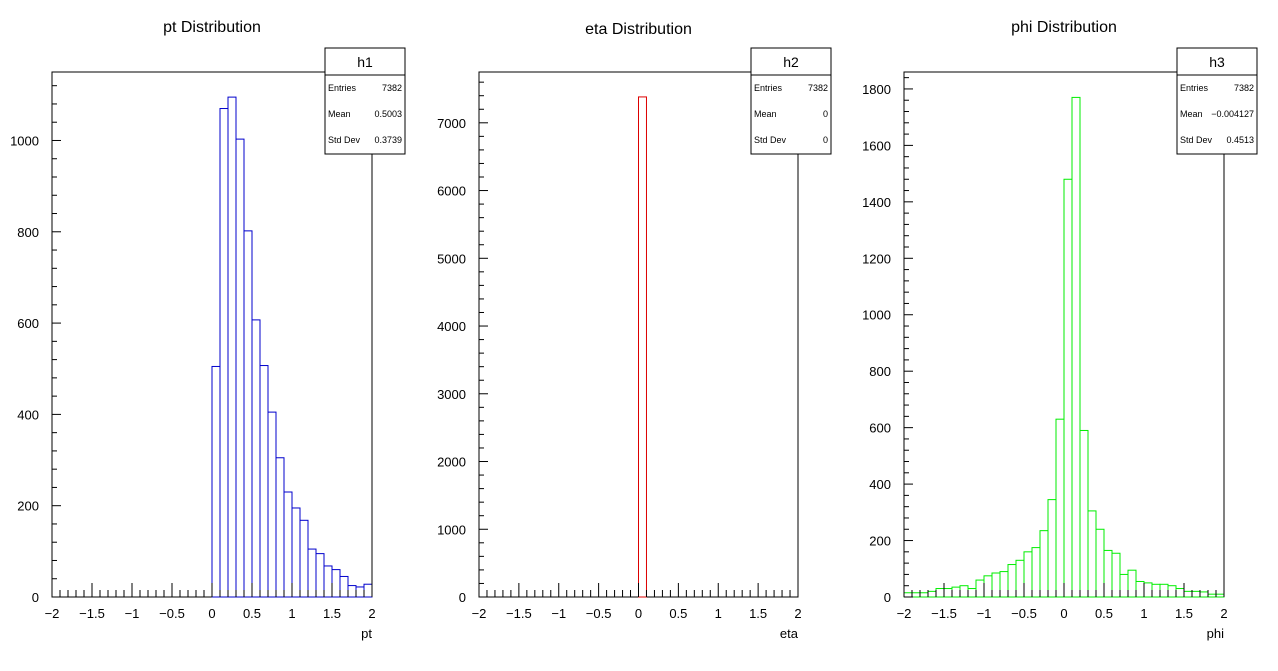 This screenshot has width=1278, height=671. Describe the element at coordinates (876, 202) in the screenshot. I see `y-tick-label: 1400` at that location.